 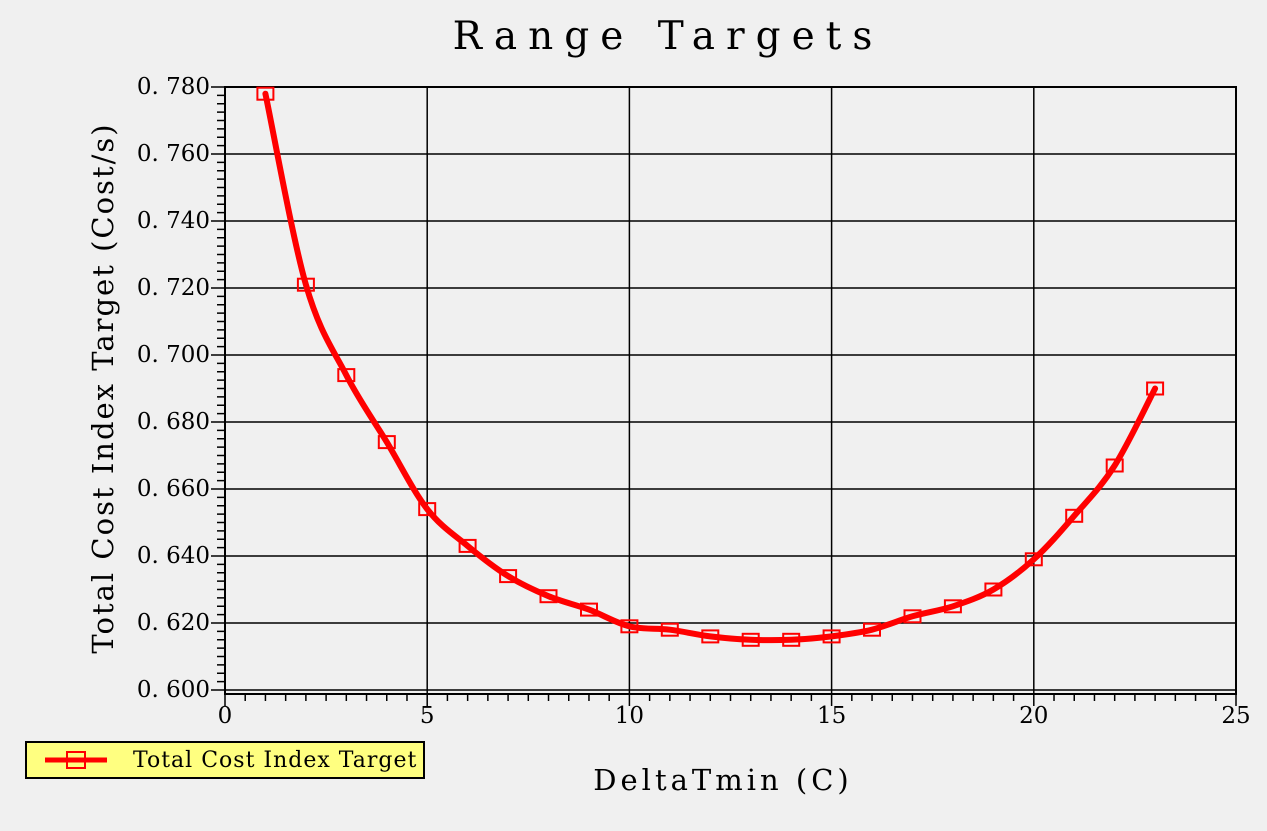 I want to click on y-tick-label: 0. 640, so click(x=173, y=556).